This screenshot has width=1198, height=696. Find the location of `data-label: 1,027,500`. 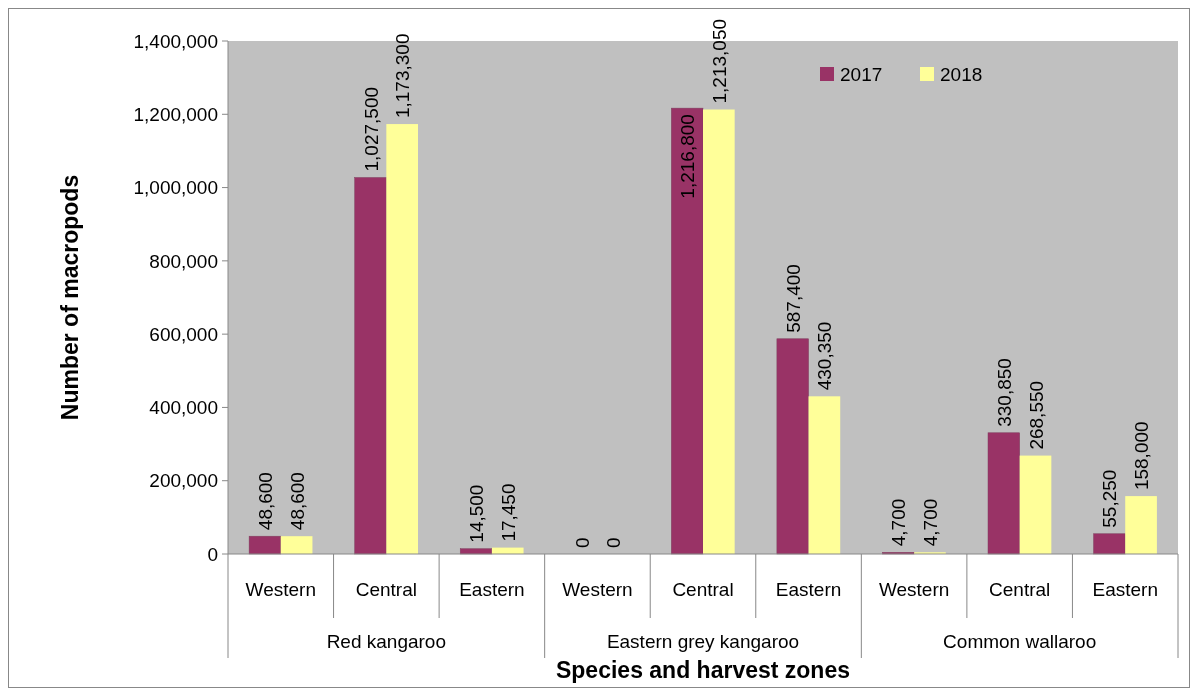

data-label: 1,027,500 is located at coordinates (371, 129).